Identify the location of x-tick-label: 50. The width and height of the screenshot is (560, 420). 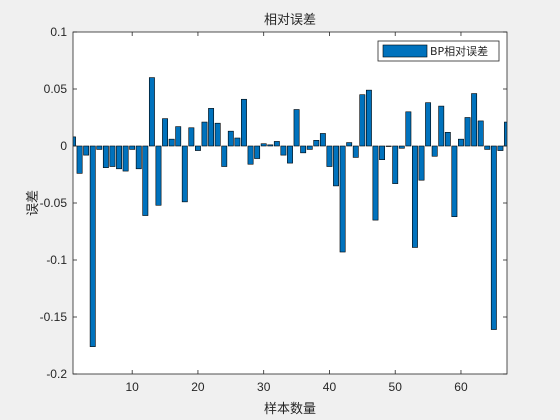
(396, 387).